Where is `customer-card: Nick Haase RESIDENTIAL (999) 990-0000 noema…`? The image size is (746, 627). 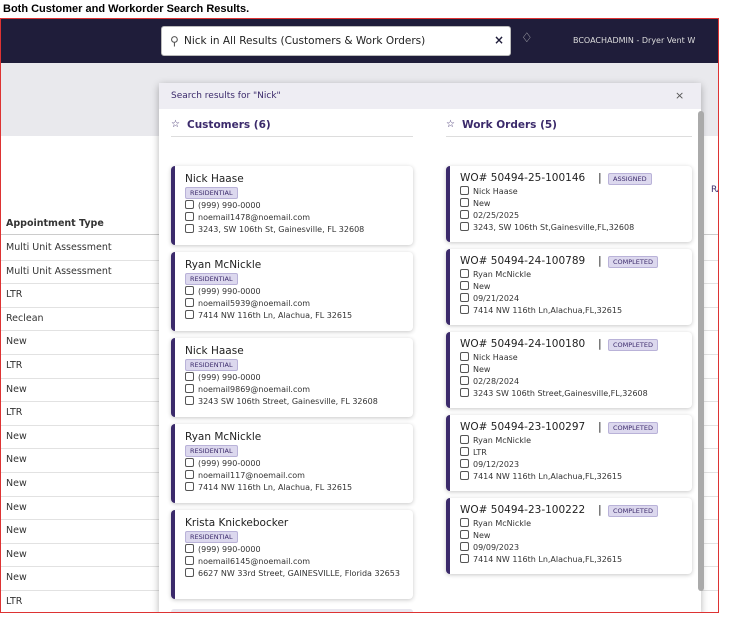 customer-card: Nick Haase RESIDENTIAL (999) 990-0000 noema… is located at coordinates (292, 205).